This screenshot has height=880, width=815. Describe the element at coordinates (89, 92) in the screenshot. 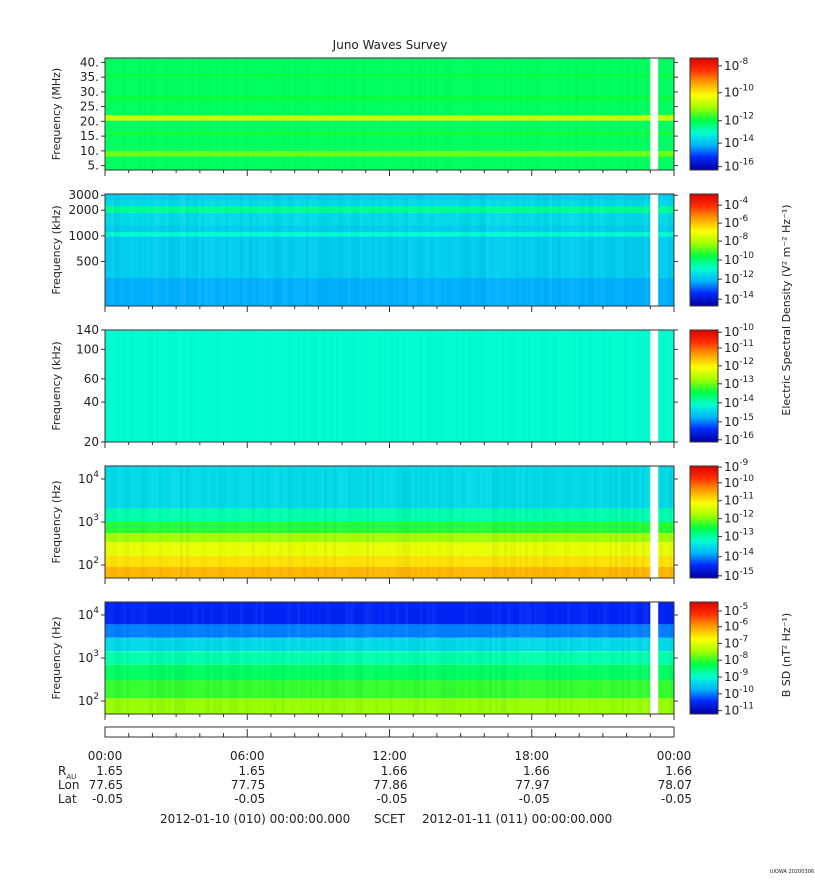

I see `y-tick-label: 30.` at that location.